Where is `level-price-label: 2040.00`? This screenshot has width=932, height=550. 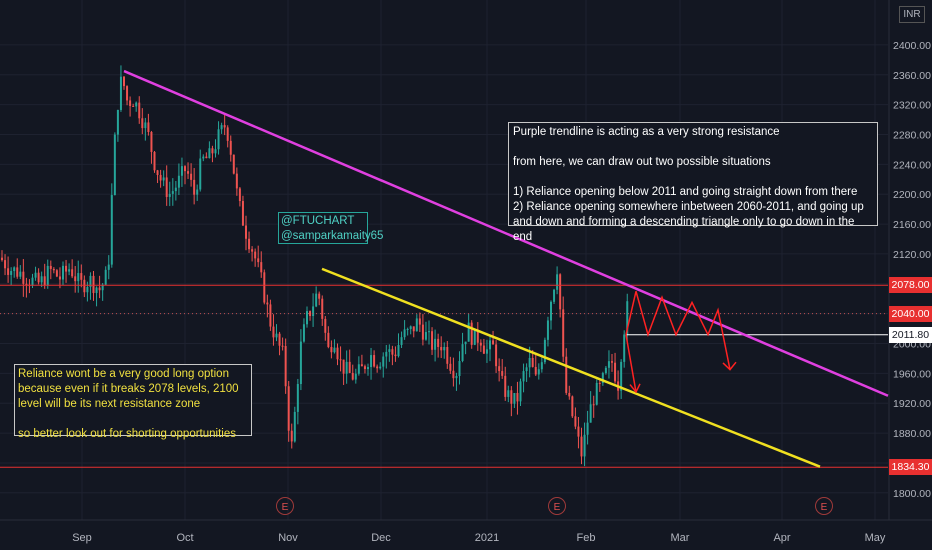 level-price-label: 2040.00 is located at coordinates (910, 313).